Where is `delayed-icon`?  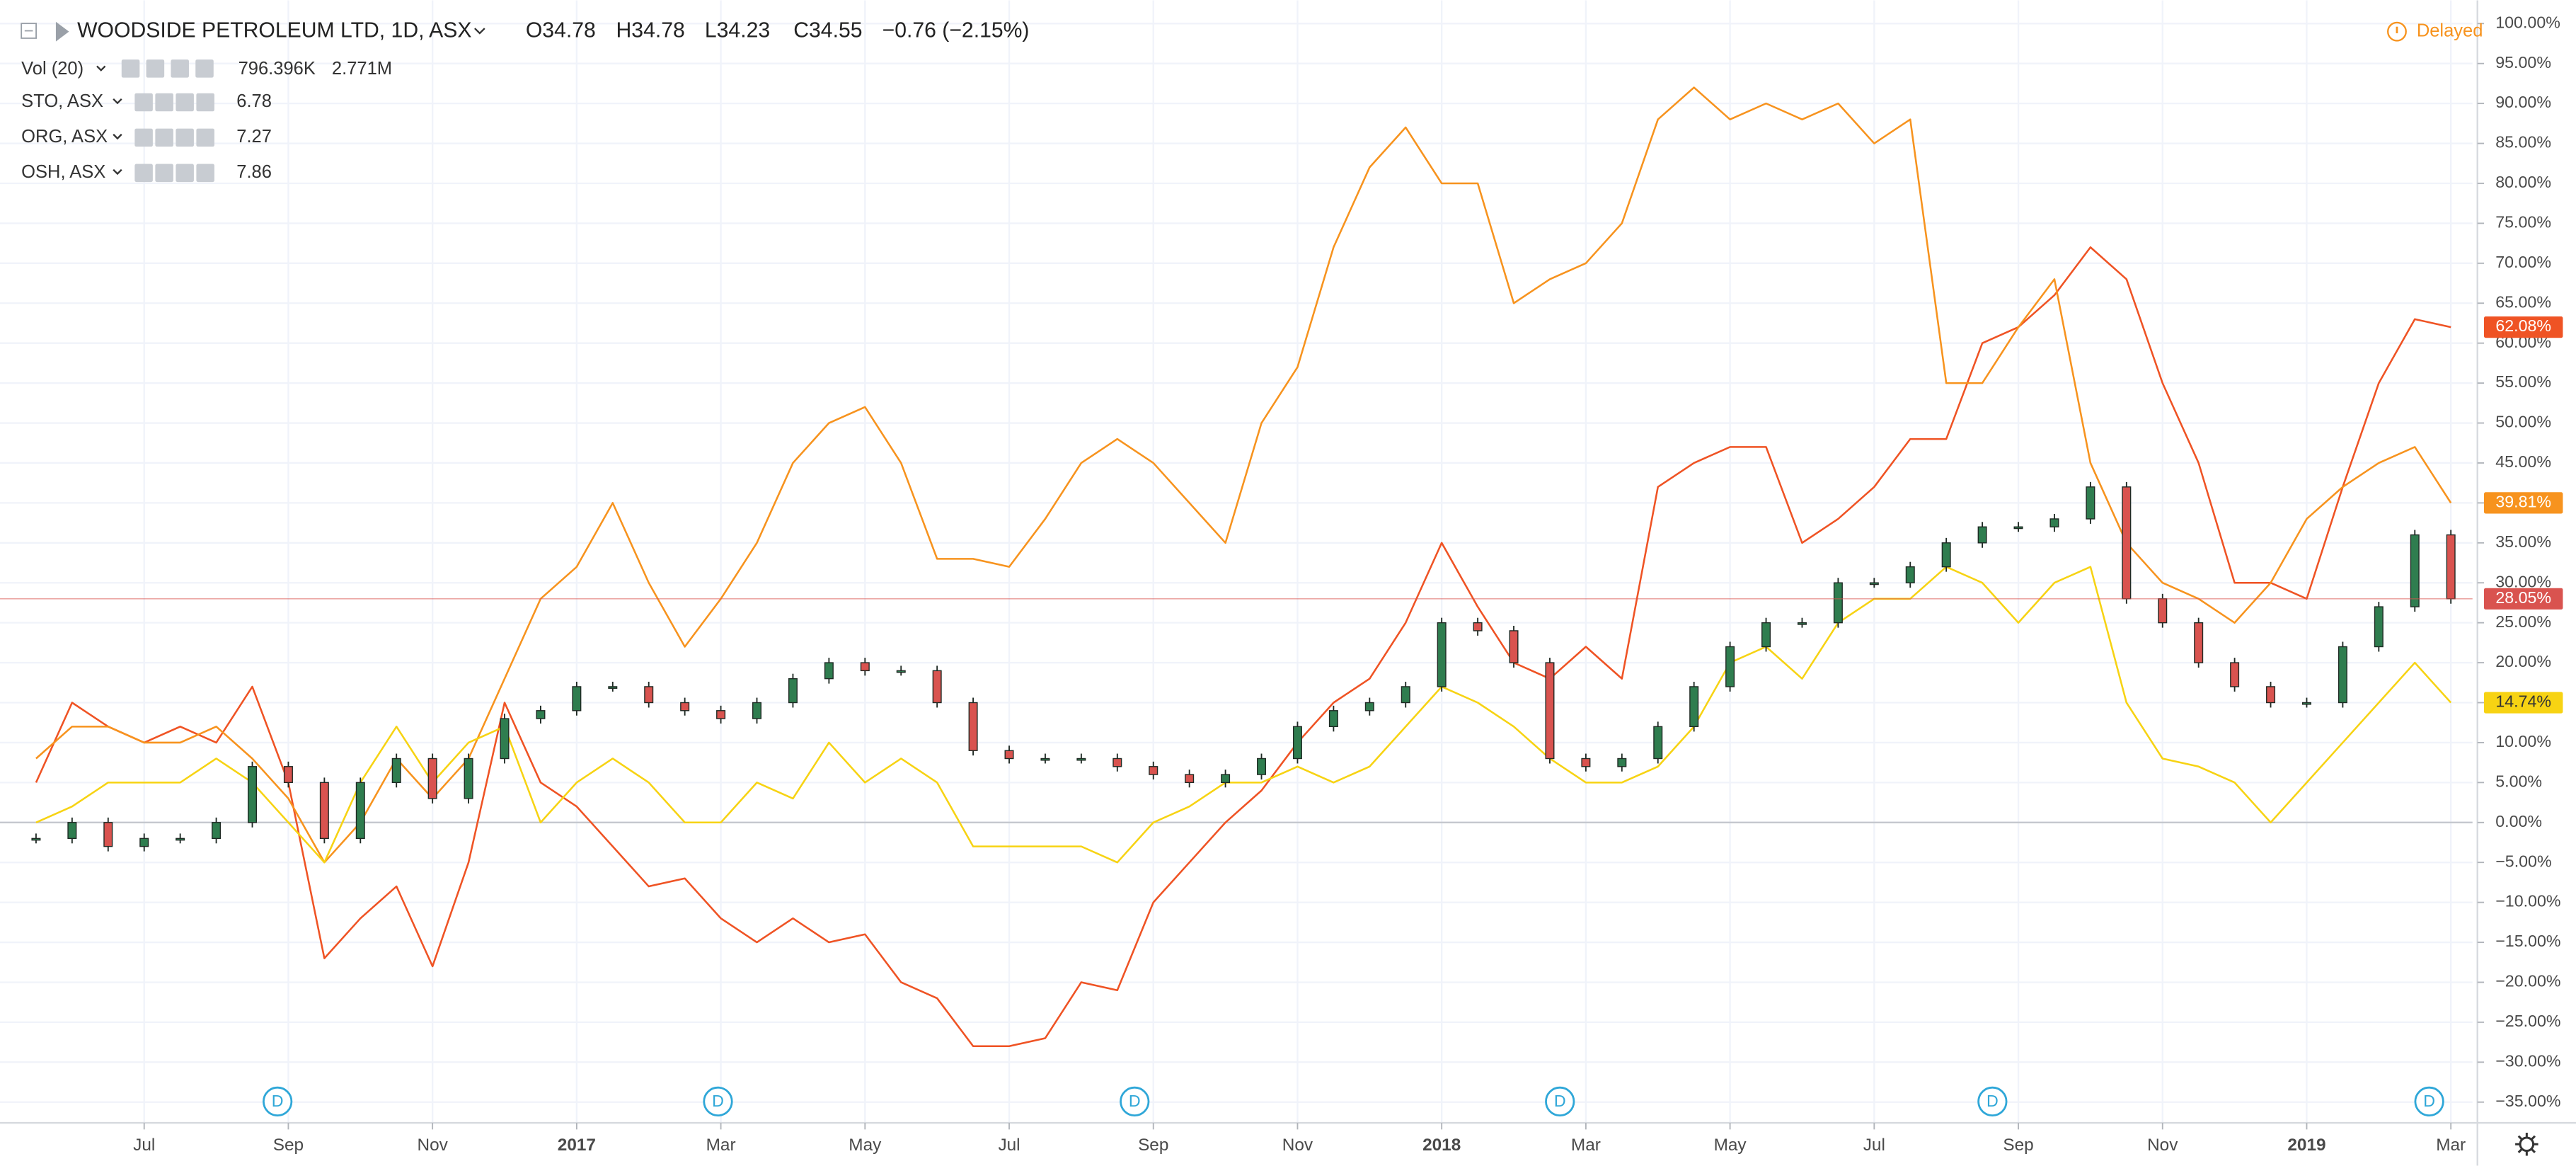
delayed-icon is located at coordinates (2397, 31).